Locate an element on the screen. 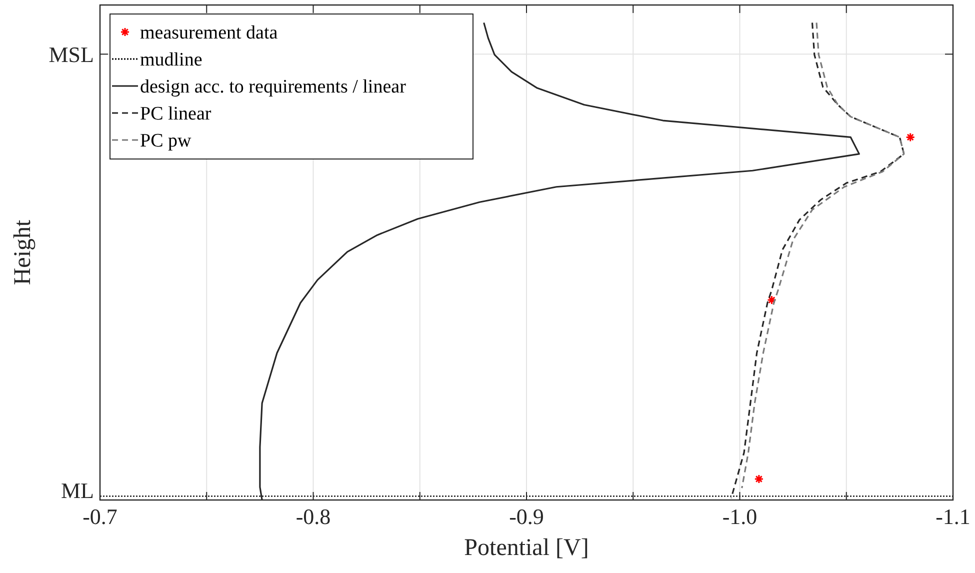 The width and height of the screenshot is (975, 573). y-axis-title: Height is located at coordinates (23, 253).